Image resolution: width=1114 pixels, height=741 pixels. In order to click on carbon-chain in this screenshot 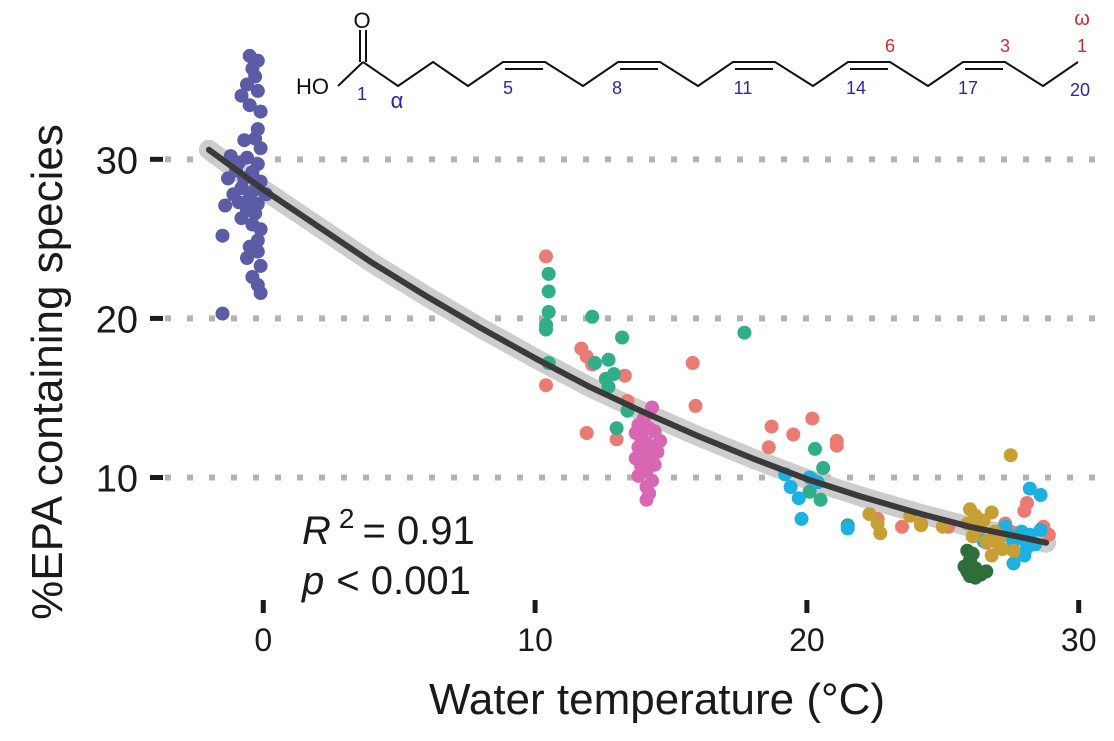, I will do `click(720, 74)`.